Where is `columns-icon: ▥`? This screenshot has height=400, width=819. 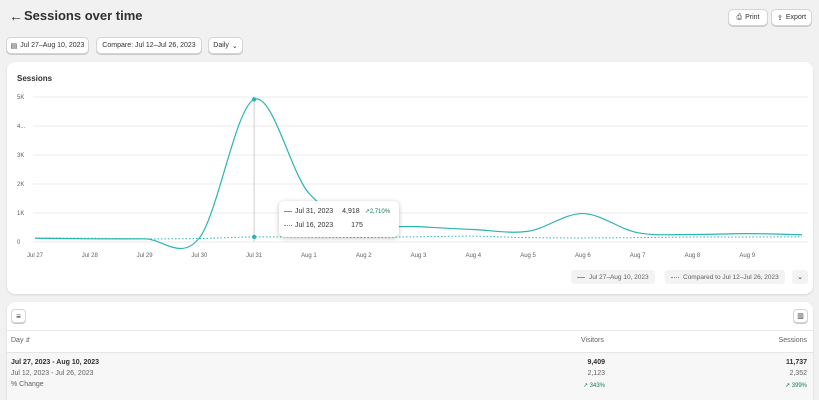 columns-icon: ▥ is located at coordinates (800, 316).